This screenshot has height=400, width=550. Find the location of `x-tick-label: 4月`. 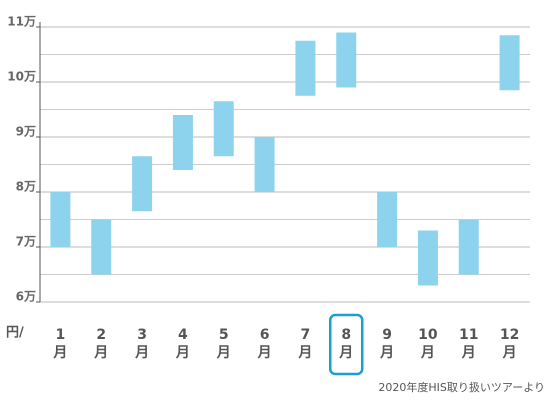

x-tick-label: 4月 is located at coordinates (182, 344).